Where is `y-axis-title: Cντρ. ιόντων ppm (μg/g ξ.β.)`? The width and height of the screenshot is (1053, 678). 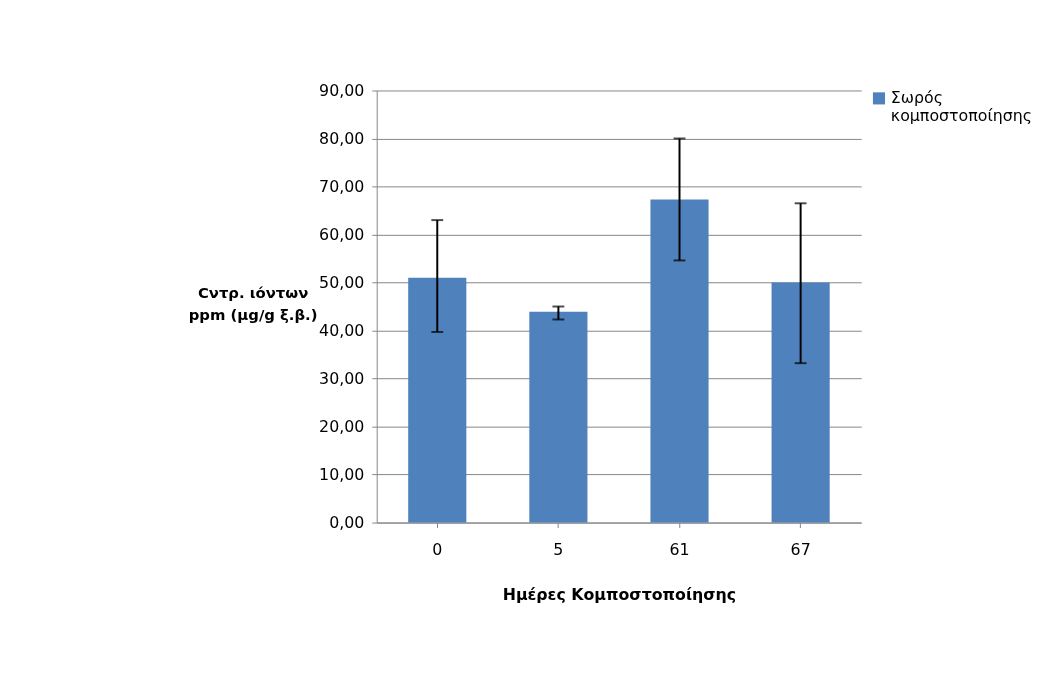
y-axis-title: Cντρ. ιόντων ppm (μg/g ξ.β.) is located at coordinates (253, 303).